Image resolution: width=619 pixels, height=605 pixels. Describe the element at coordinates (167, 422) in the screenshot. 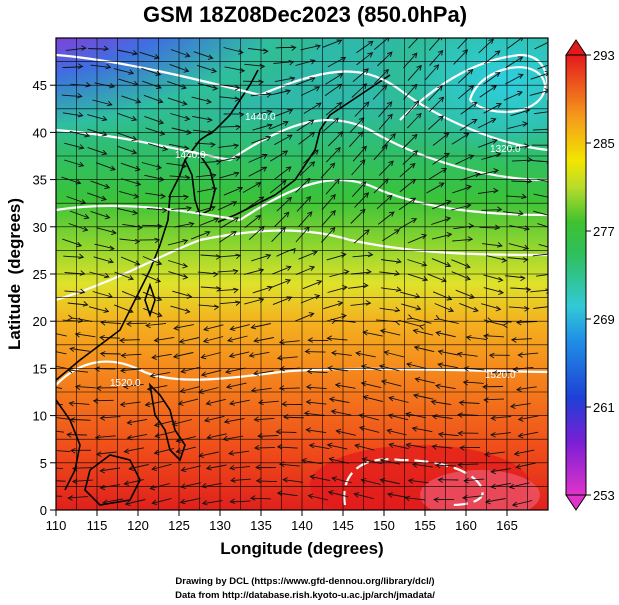

I see `philippines-coastline` at that location.